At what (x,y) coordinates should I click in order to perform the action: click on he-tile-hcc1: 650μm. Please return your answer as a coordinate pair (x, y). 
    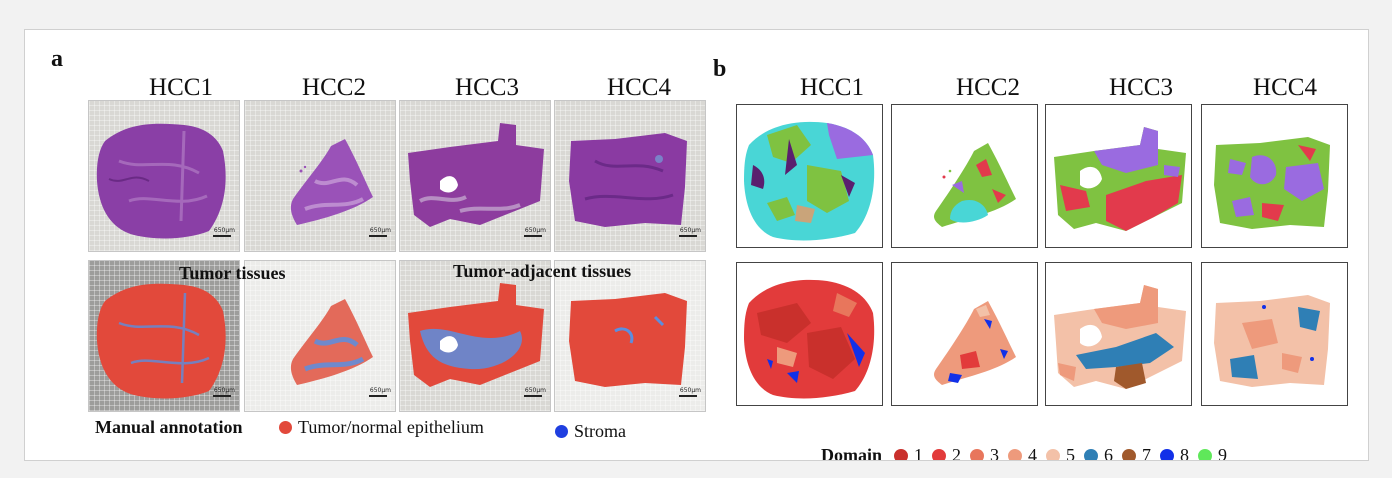
    Looking at the image, I should click on (164, 176).